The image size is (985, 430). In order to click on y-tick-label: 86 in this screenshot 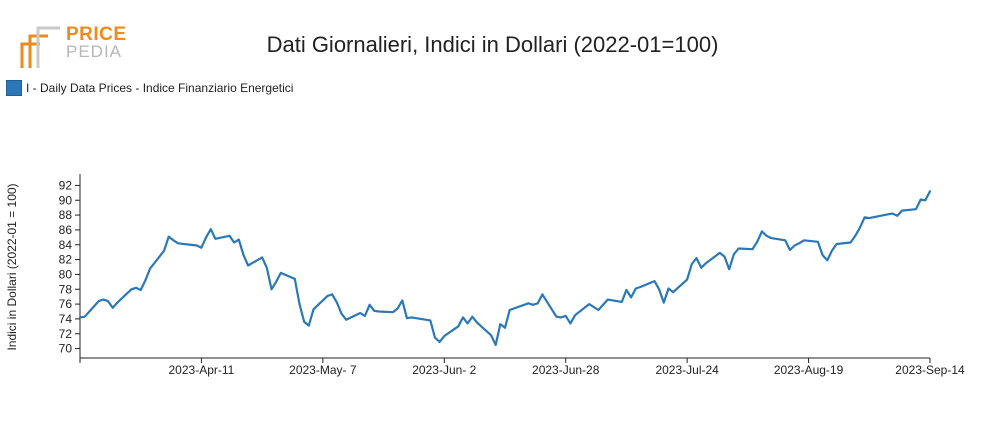, I will do `click(66, 230)`.